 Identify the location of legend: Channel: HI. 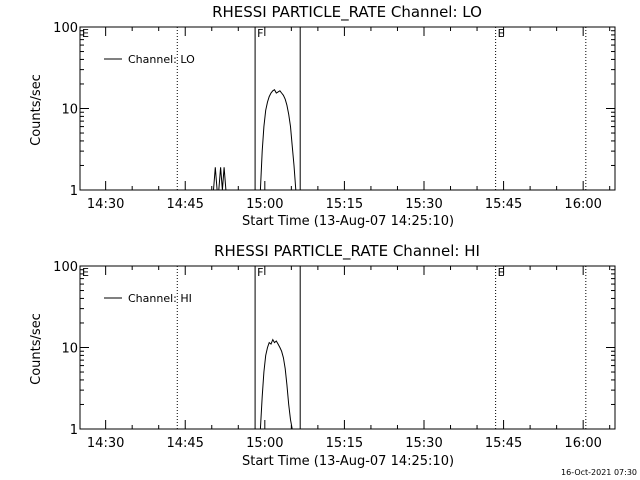
(148, 298).